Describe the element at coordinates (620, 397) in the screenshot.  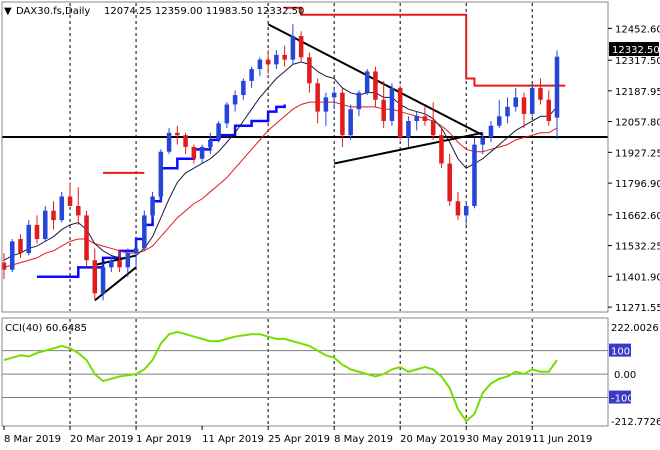
I see `cci-minus100-label-box` at that location.